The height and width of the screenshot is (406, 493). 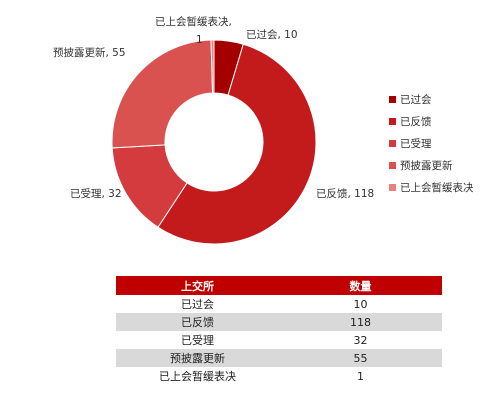 What do you see at coordinates (89, 52) in the screenshot?
I see `slice-label-yupilu: 预披露更新, 55` at bounding box center [89, 52].